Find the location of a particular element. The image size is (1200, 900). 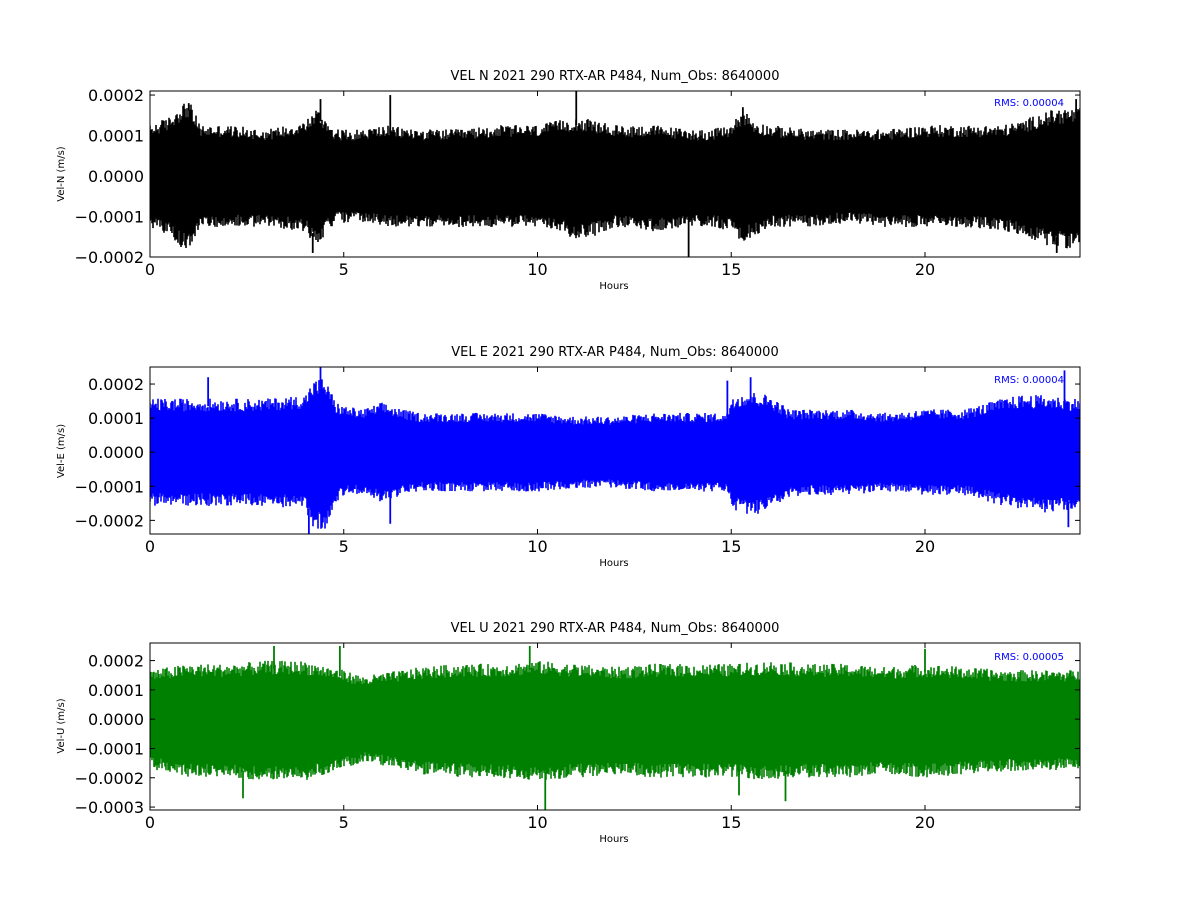

y-tick-label: −0.0003 is located at coordinates (109, 807).